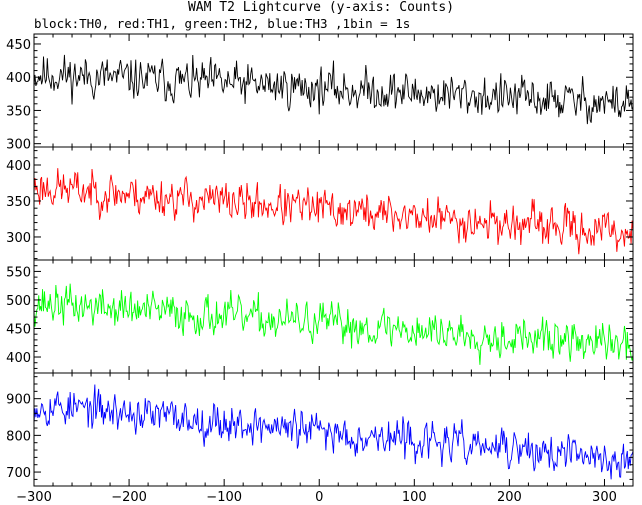 This screenshot has width=642, height=505. What do you see at coordinates (18, 400) in the screenshot?
I see `y-tick-label: 900` at bounding box center [18, 400].